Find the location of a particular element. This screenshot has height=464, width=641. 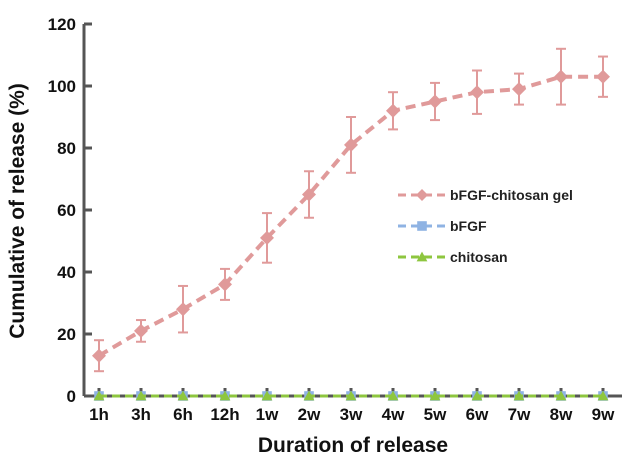

y-axis-title: Cumulative of release (%) is located at coordinates (17, 211).